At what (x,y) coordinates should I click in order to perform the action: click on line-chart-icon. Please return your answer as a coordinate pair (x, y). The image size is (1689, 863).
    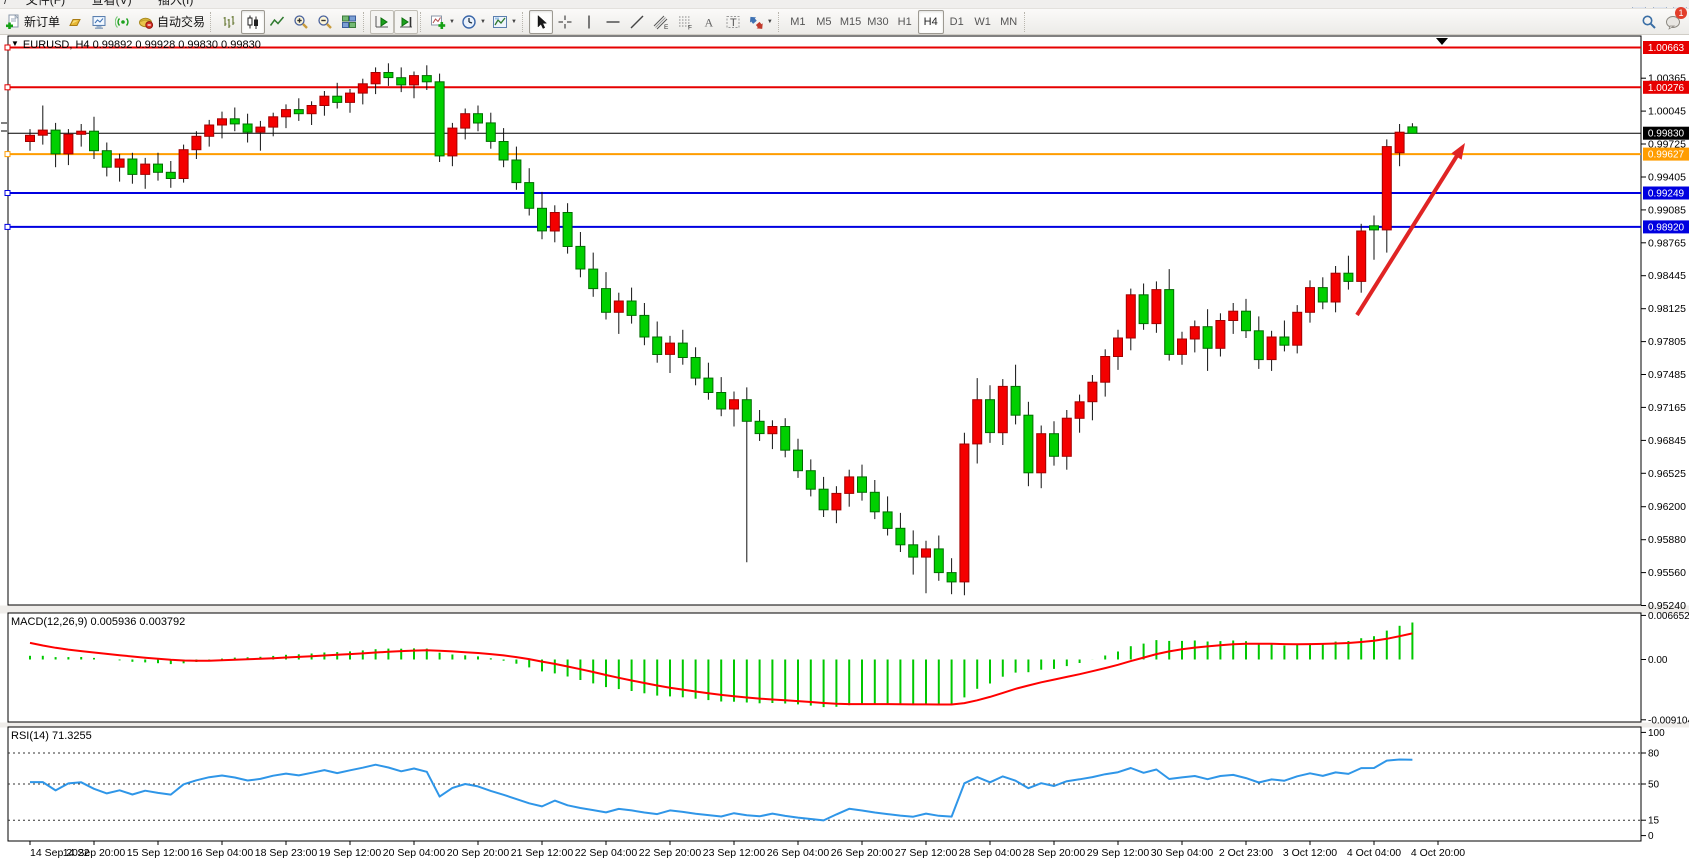
    Looking at the image, I should click on (277, 22).